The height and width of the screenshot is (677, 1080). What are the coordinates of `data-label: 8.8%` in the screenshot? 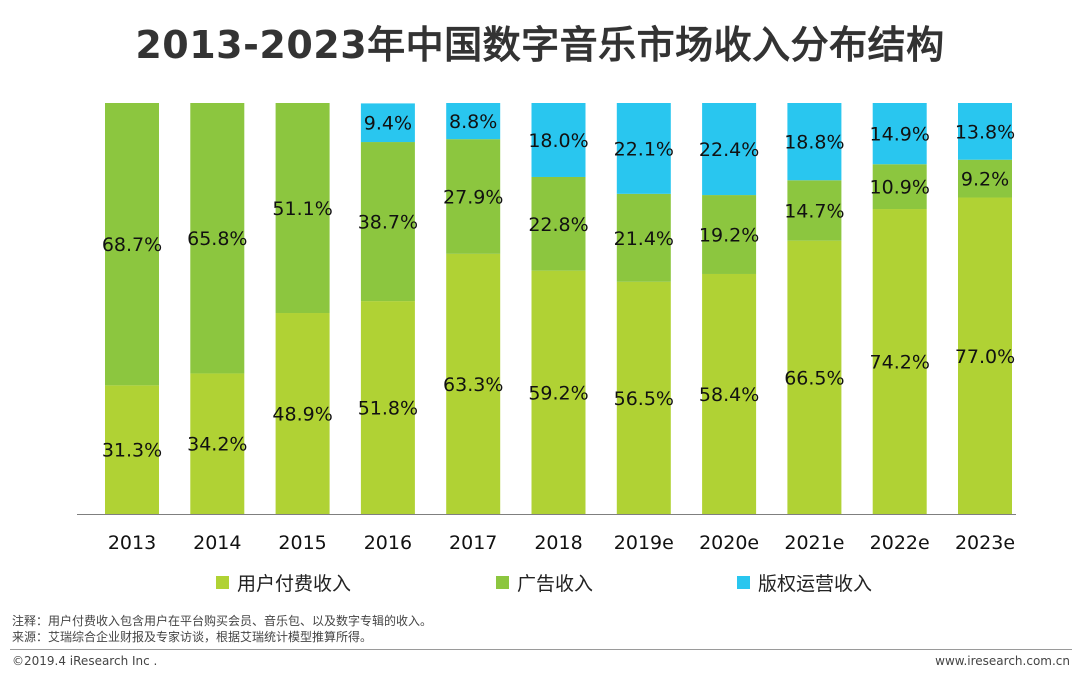 It's located at (473, 122).